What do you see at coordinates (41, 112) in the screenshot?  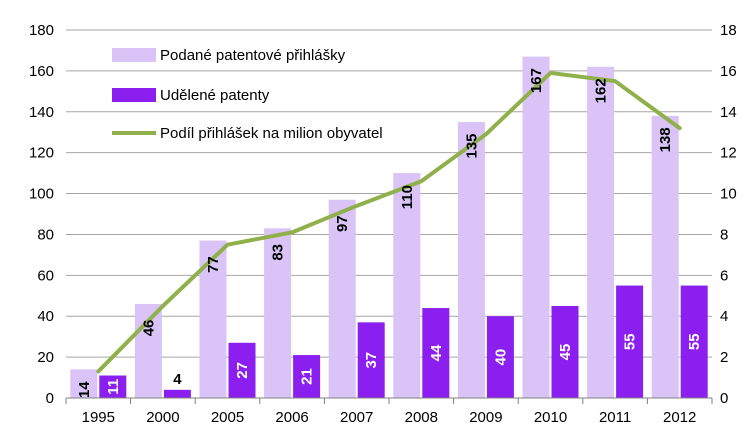 I see `y-tick-label: 140` at bounding box center [41, 112].